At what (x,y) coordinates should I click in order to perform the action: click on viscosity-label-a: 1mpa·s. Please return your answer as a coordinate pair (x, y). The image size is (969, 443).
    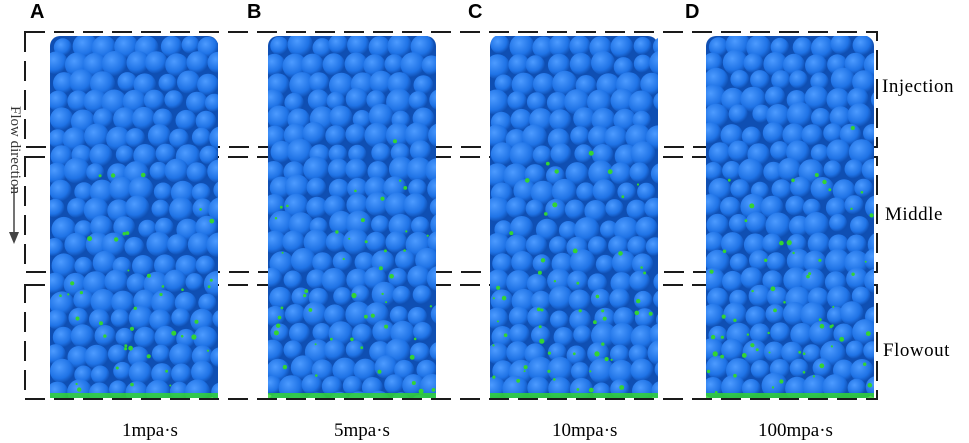
    Looking at the image, I should click on (150, 430).